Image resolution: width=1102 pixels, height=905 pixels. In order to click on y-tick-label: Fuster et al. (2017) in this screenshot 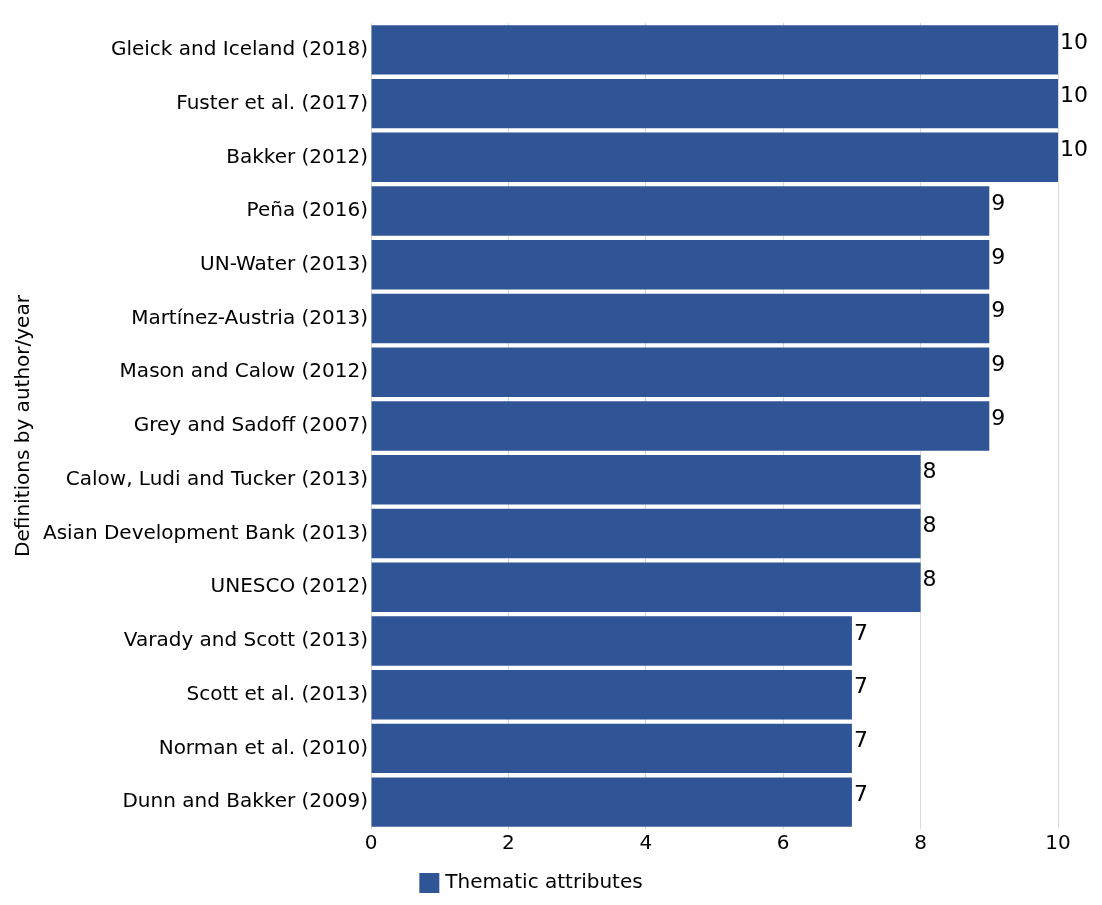, I will do `click(272, 101)`.